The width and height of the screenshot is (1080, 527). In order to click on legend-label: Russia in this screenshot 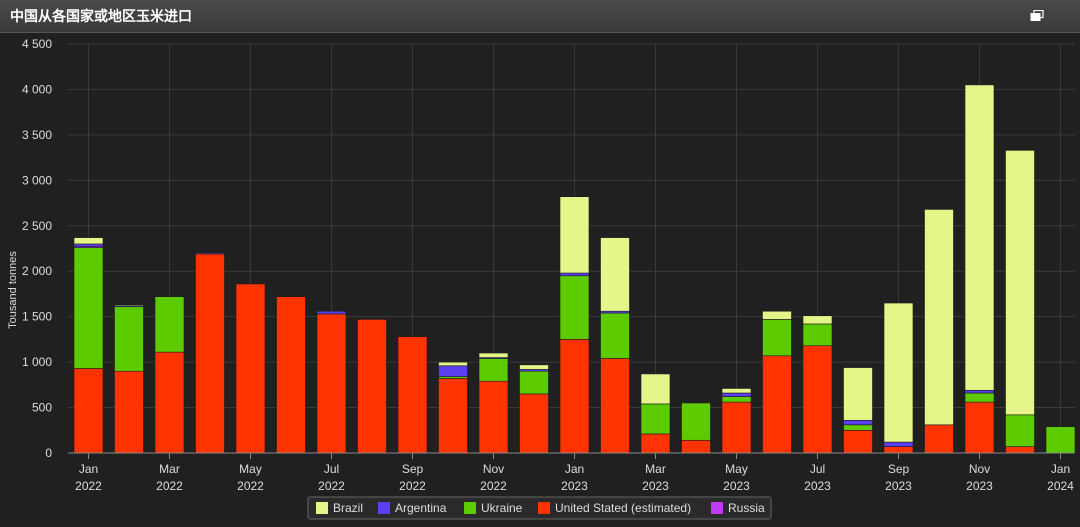, I will do `click(746, 508)`.